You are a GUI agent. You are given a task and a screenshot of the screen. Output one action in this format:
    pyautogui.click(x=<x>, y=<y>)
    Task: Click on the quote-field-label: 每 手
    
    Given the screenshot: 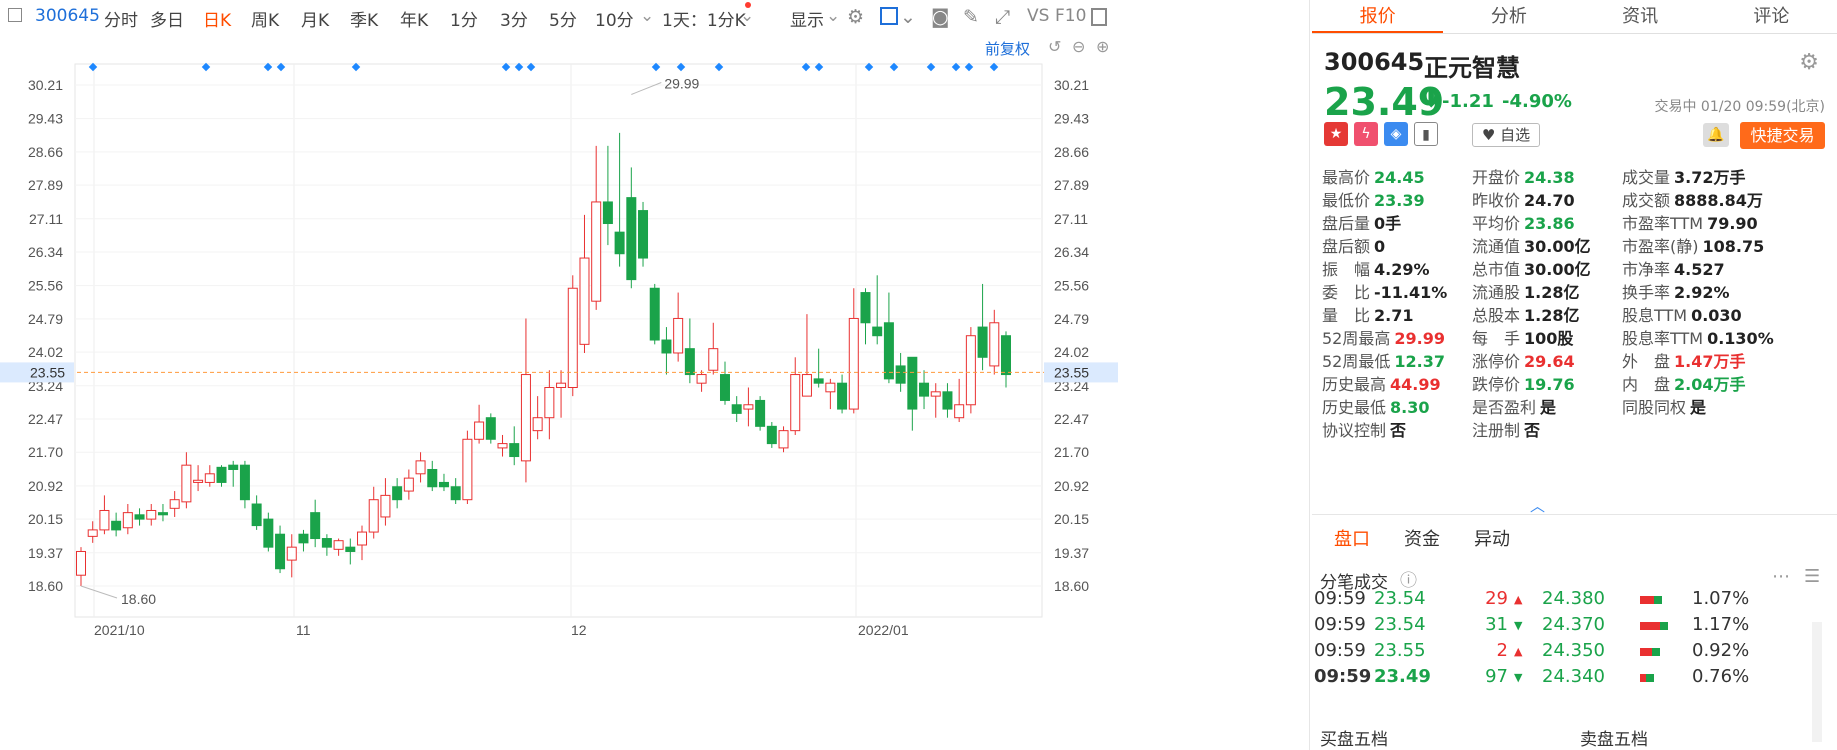 What is the action you would take?
    pyautogui.click(x=1496, y=338)
    